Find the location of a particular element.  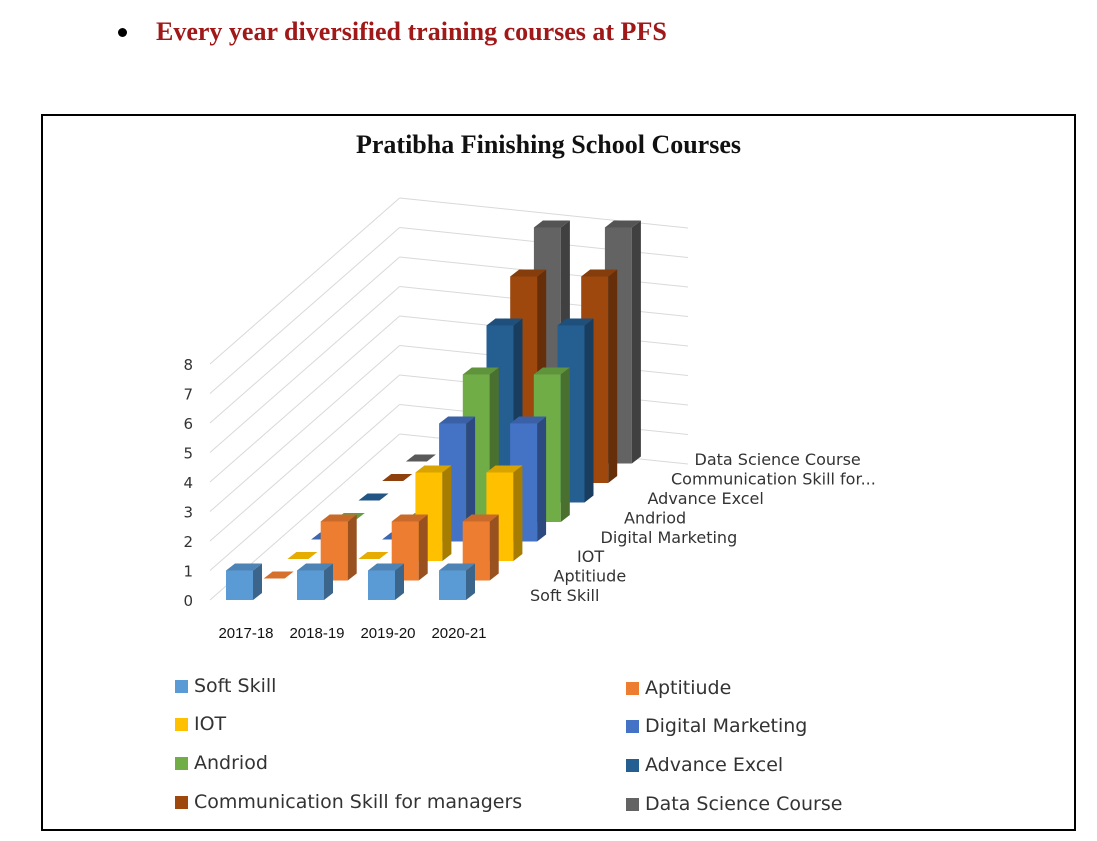

depth-label: Soft Skill is located at coordinates (564, 595).